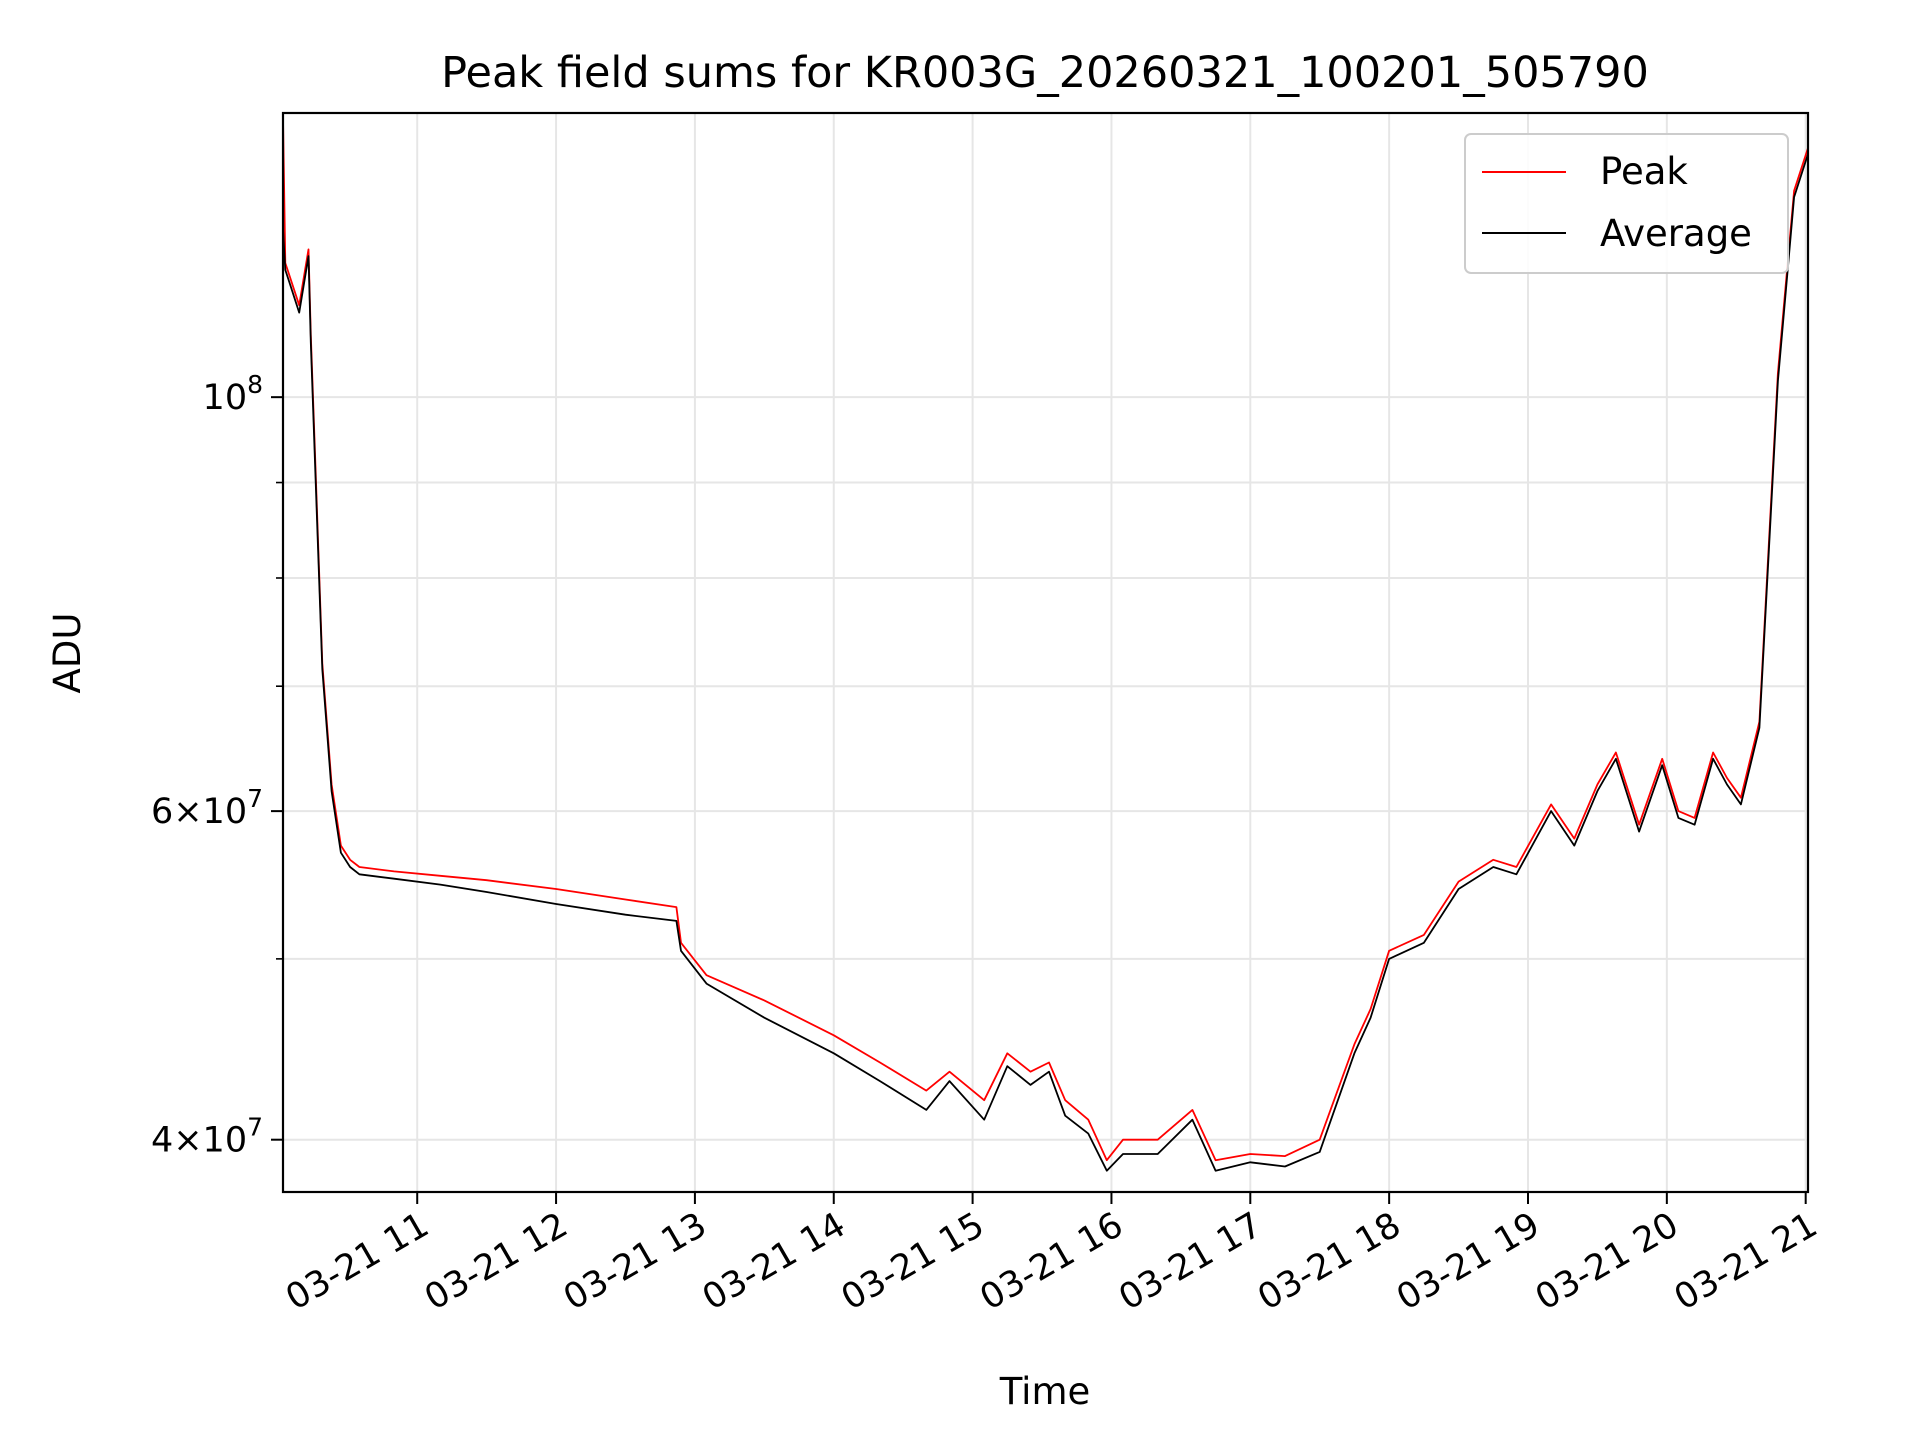  What do you see at coordinates (67, 653) in the screenshot?
I see `y-axis-label: ADU` at bounding box center [67, 653].